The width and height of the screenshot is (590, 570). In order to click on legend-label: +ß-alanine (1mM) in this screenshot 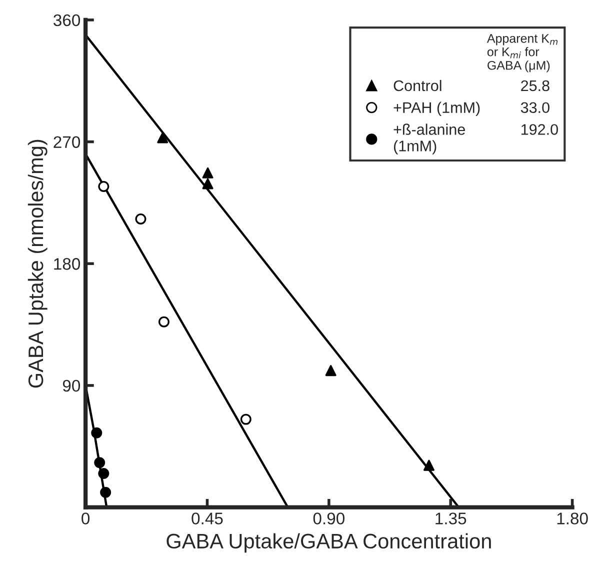, I will do `click(429, 139)`.